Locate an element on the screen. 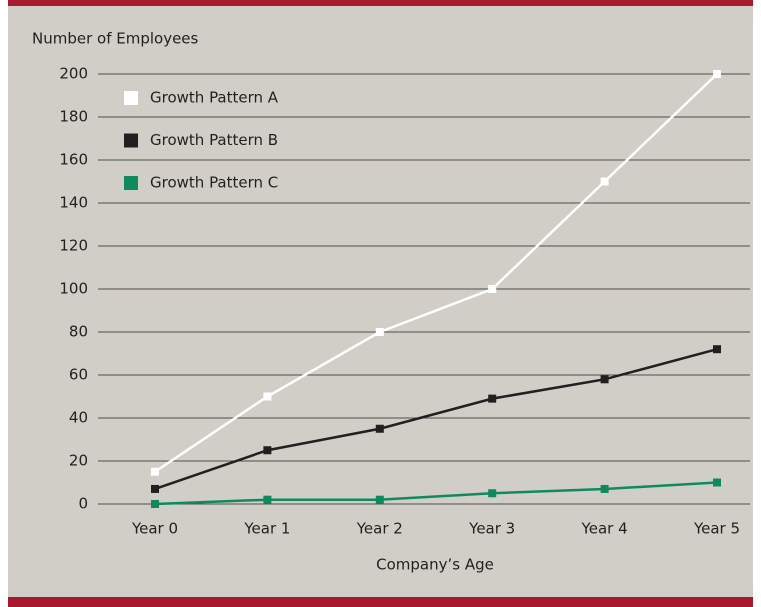  series-line is located at coordinates (436, 493).